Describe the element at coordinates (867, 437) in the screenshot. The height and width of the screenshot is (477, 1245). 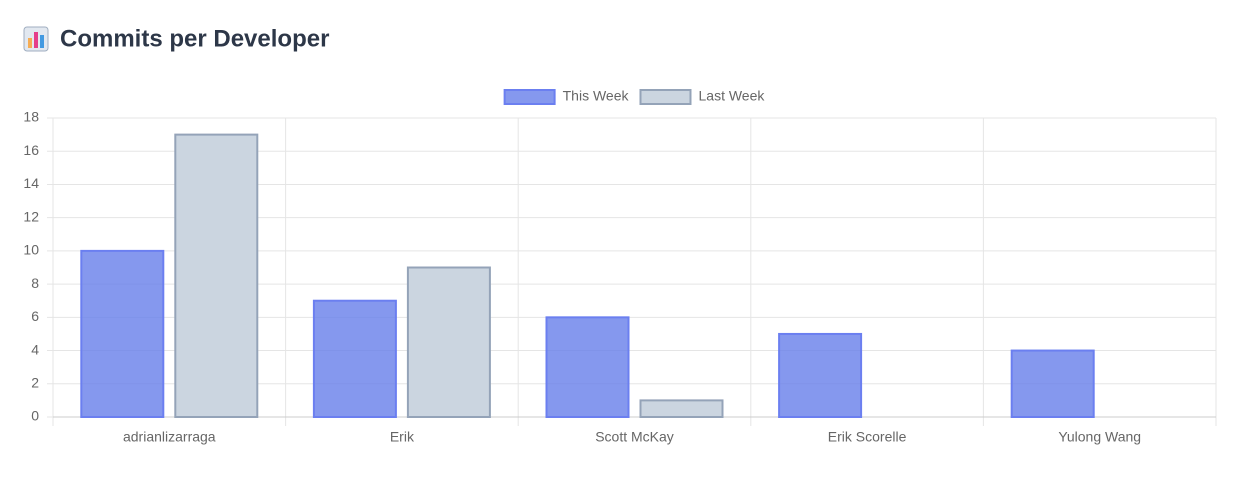
I see `x-tick-label: Erik Scorelle` at that location.